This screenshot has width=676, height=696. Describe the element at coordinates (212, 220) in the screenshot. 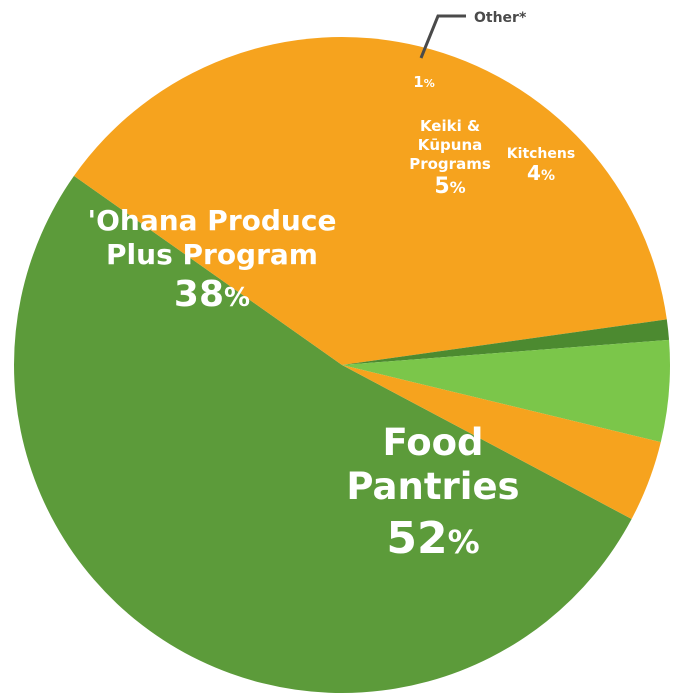

I see `slice-label-line: 'Ohana Produce` at that location.